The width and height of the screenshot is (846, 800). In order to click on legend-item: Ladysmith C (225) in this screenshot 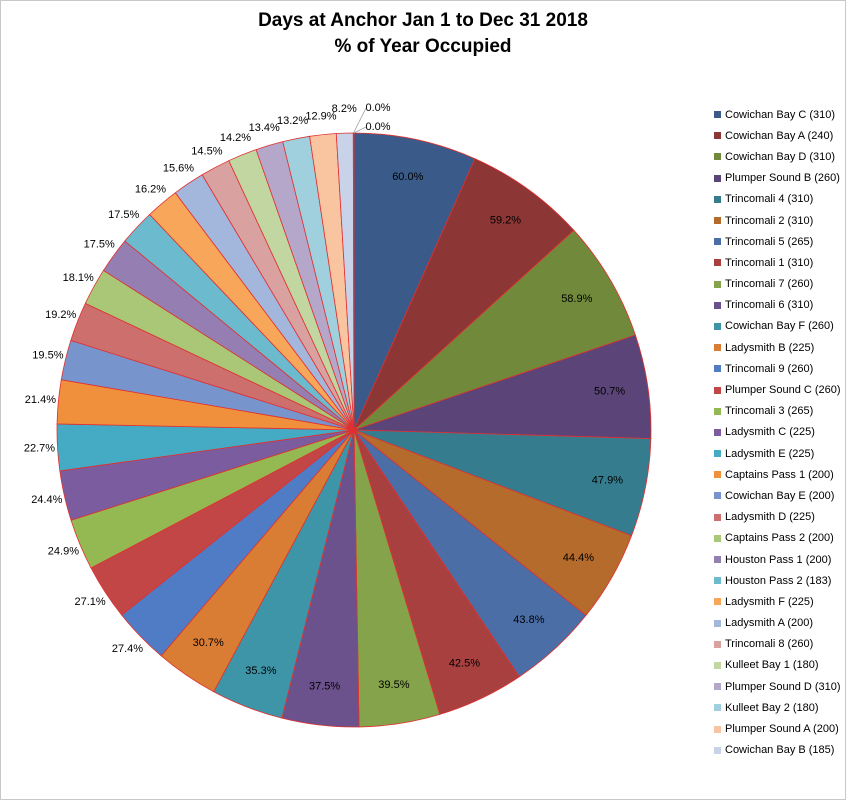, I will do `click(779, 432)`.